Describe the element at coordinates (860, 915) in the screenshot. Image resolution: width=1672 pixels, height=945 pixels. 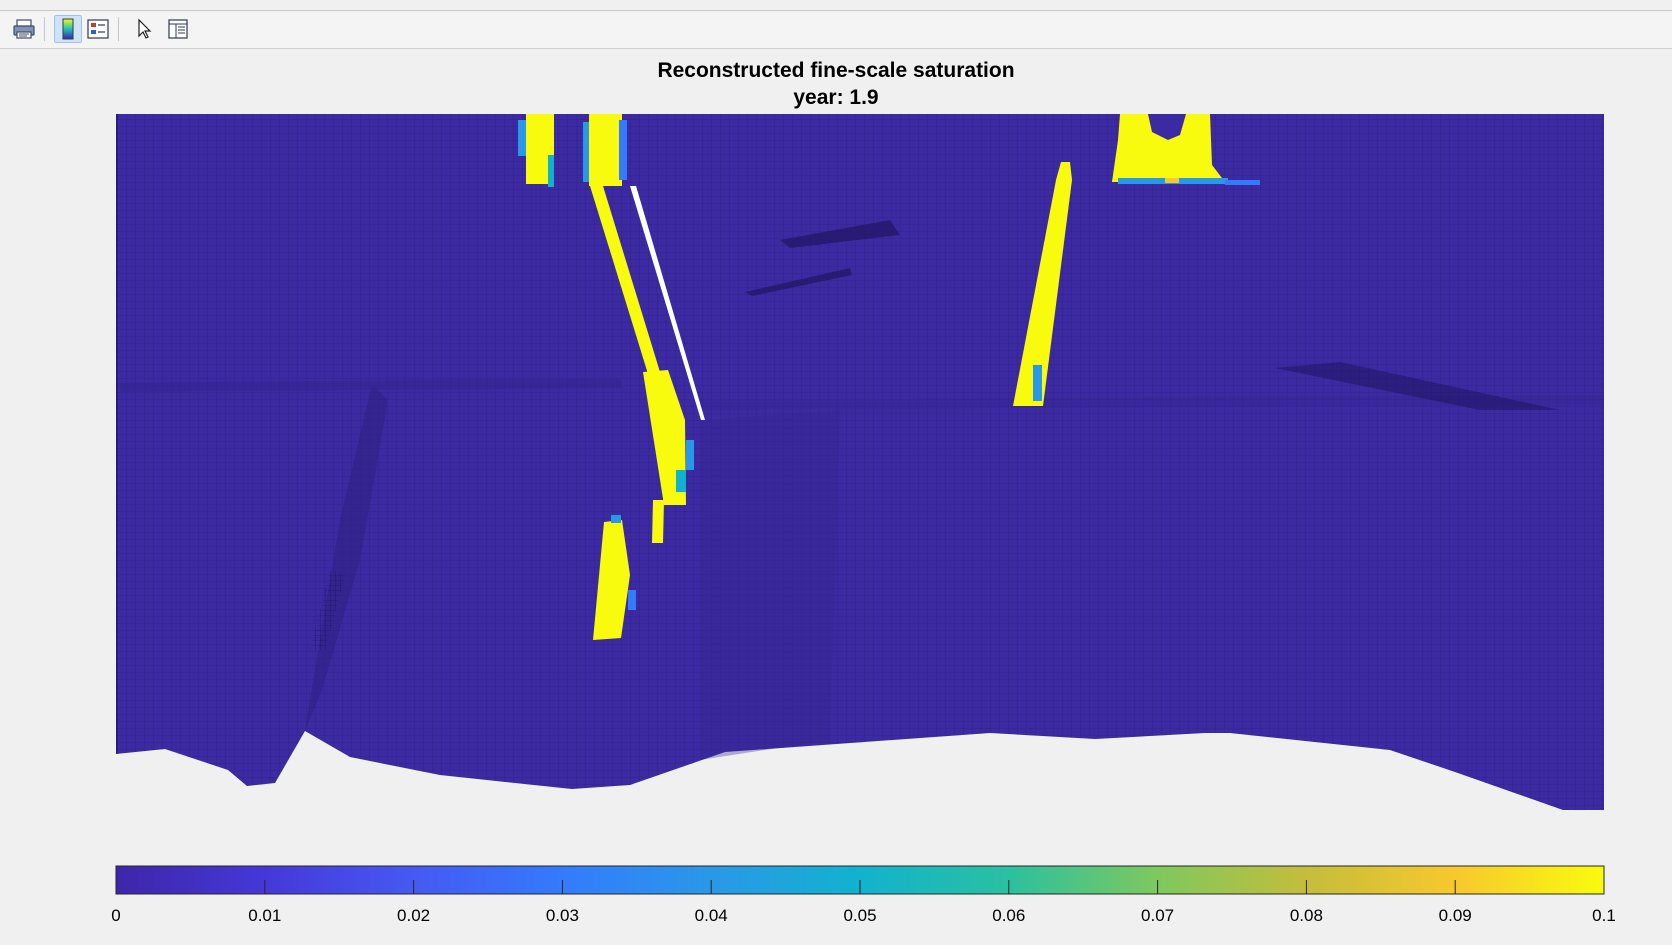
I see `colorbar-tick-label: 0.05` at that location.